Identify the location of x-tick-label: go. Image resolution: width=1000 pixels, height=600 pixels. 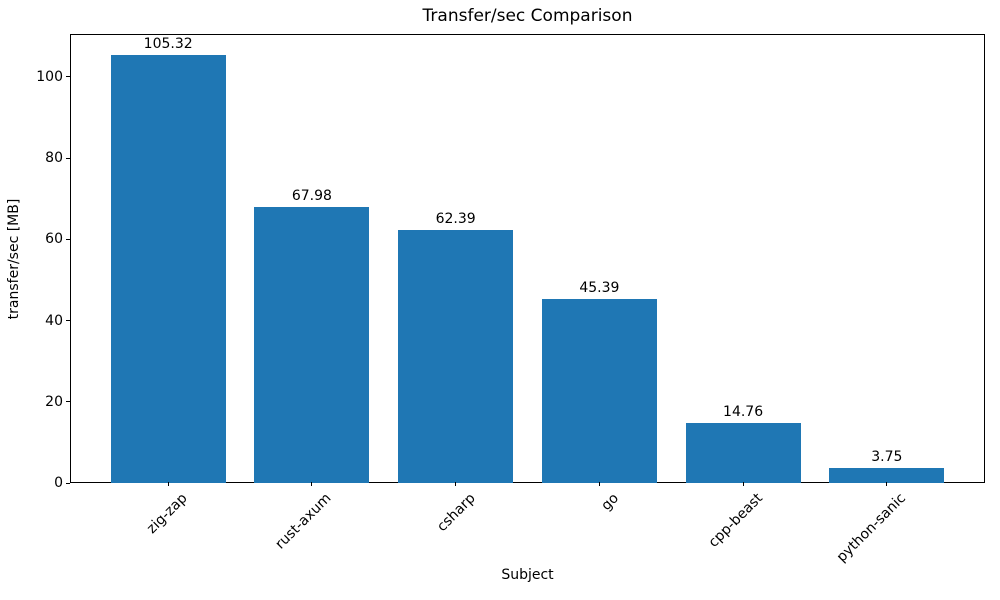
(610, 502).